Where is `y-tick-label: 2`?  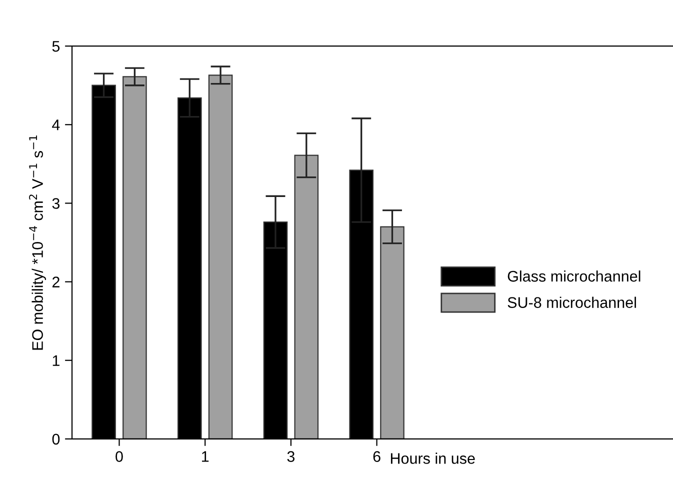 y-tick-label: 2 is located at coordinates (56, 282).